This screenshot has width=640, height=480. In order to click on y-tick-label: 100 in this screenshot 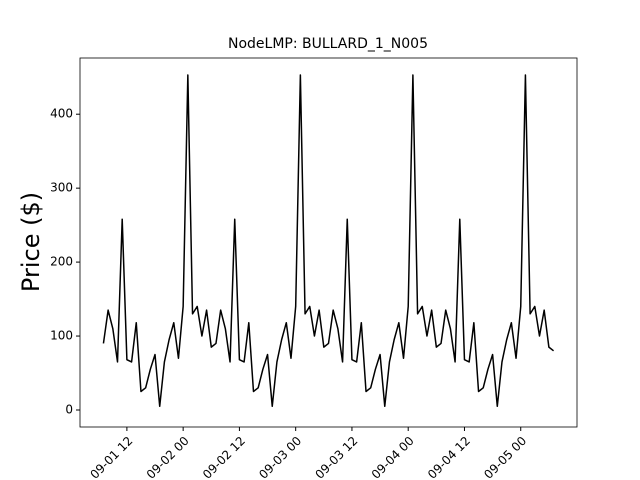, I will do `click(61, 336)`.